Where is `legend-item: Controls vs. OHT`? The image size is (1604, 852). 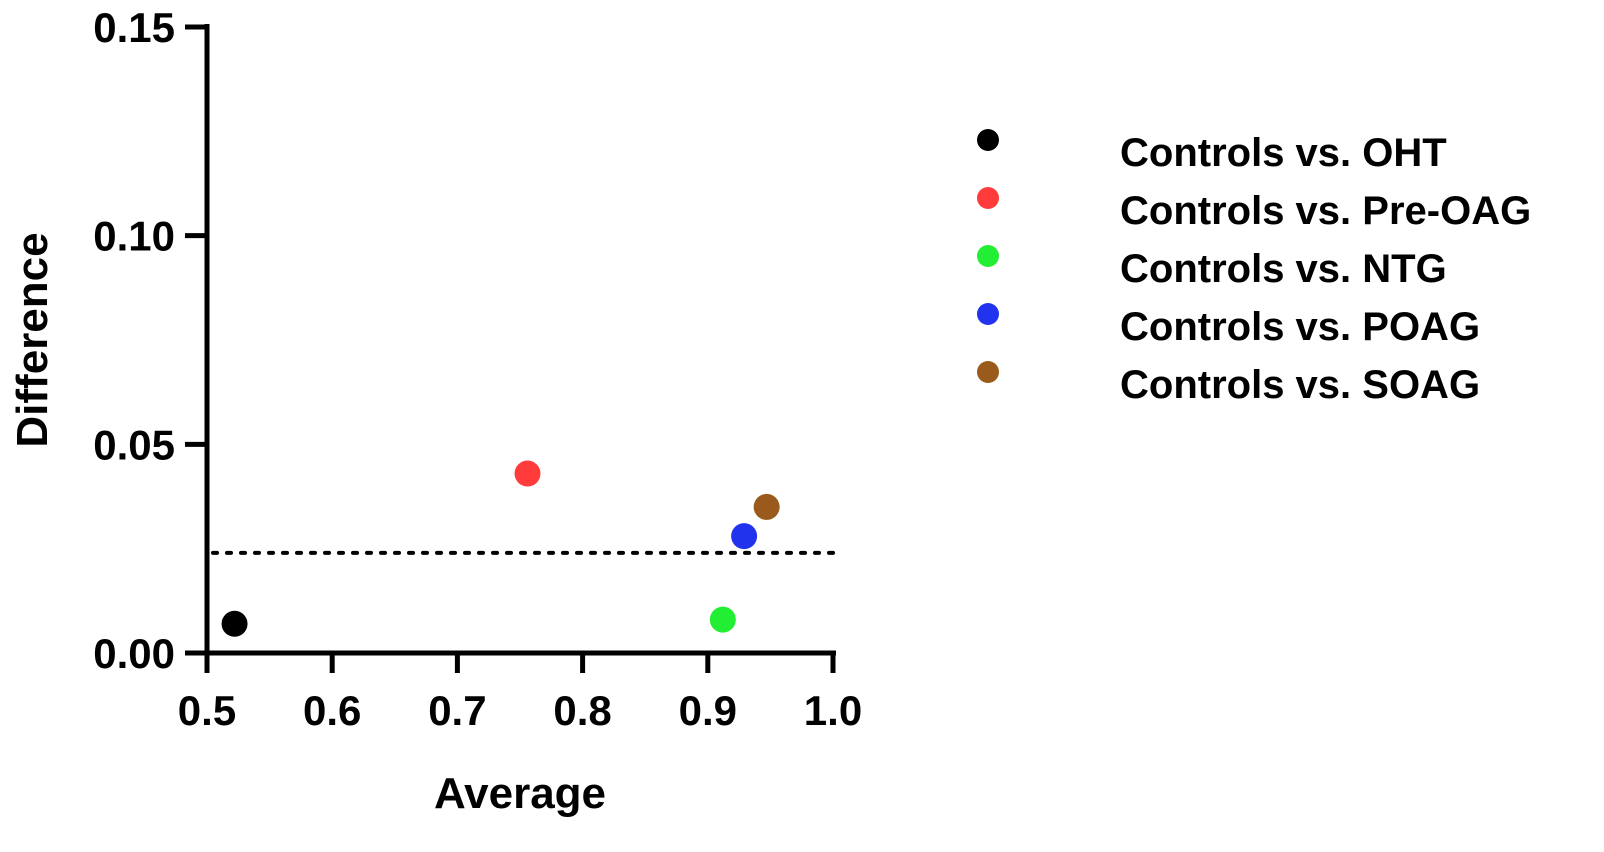 legend-item: Controls vs. OHT is located at coordinates (1212, 152).